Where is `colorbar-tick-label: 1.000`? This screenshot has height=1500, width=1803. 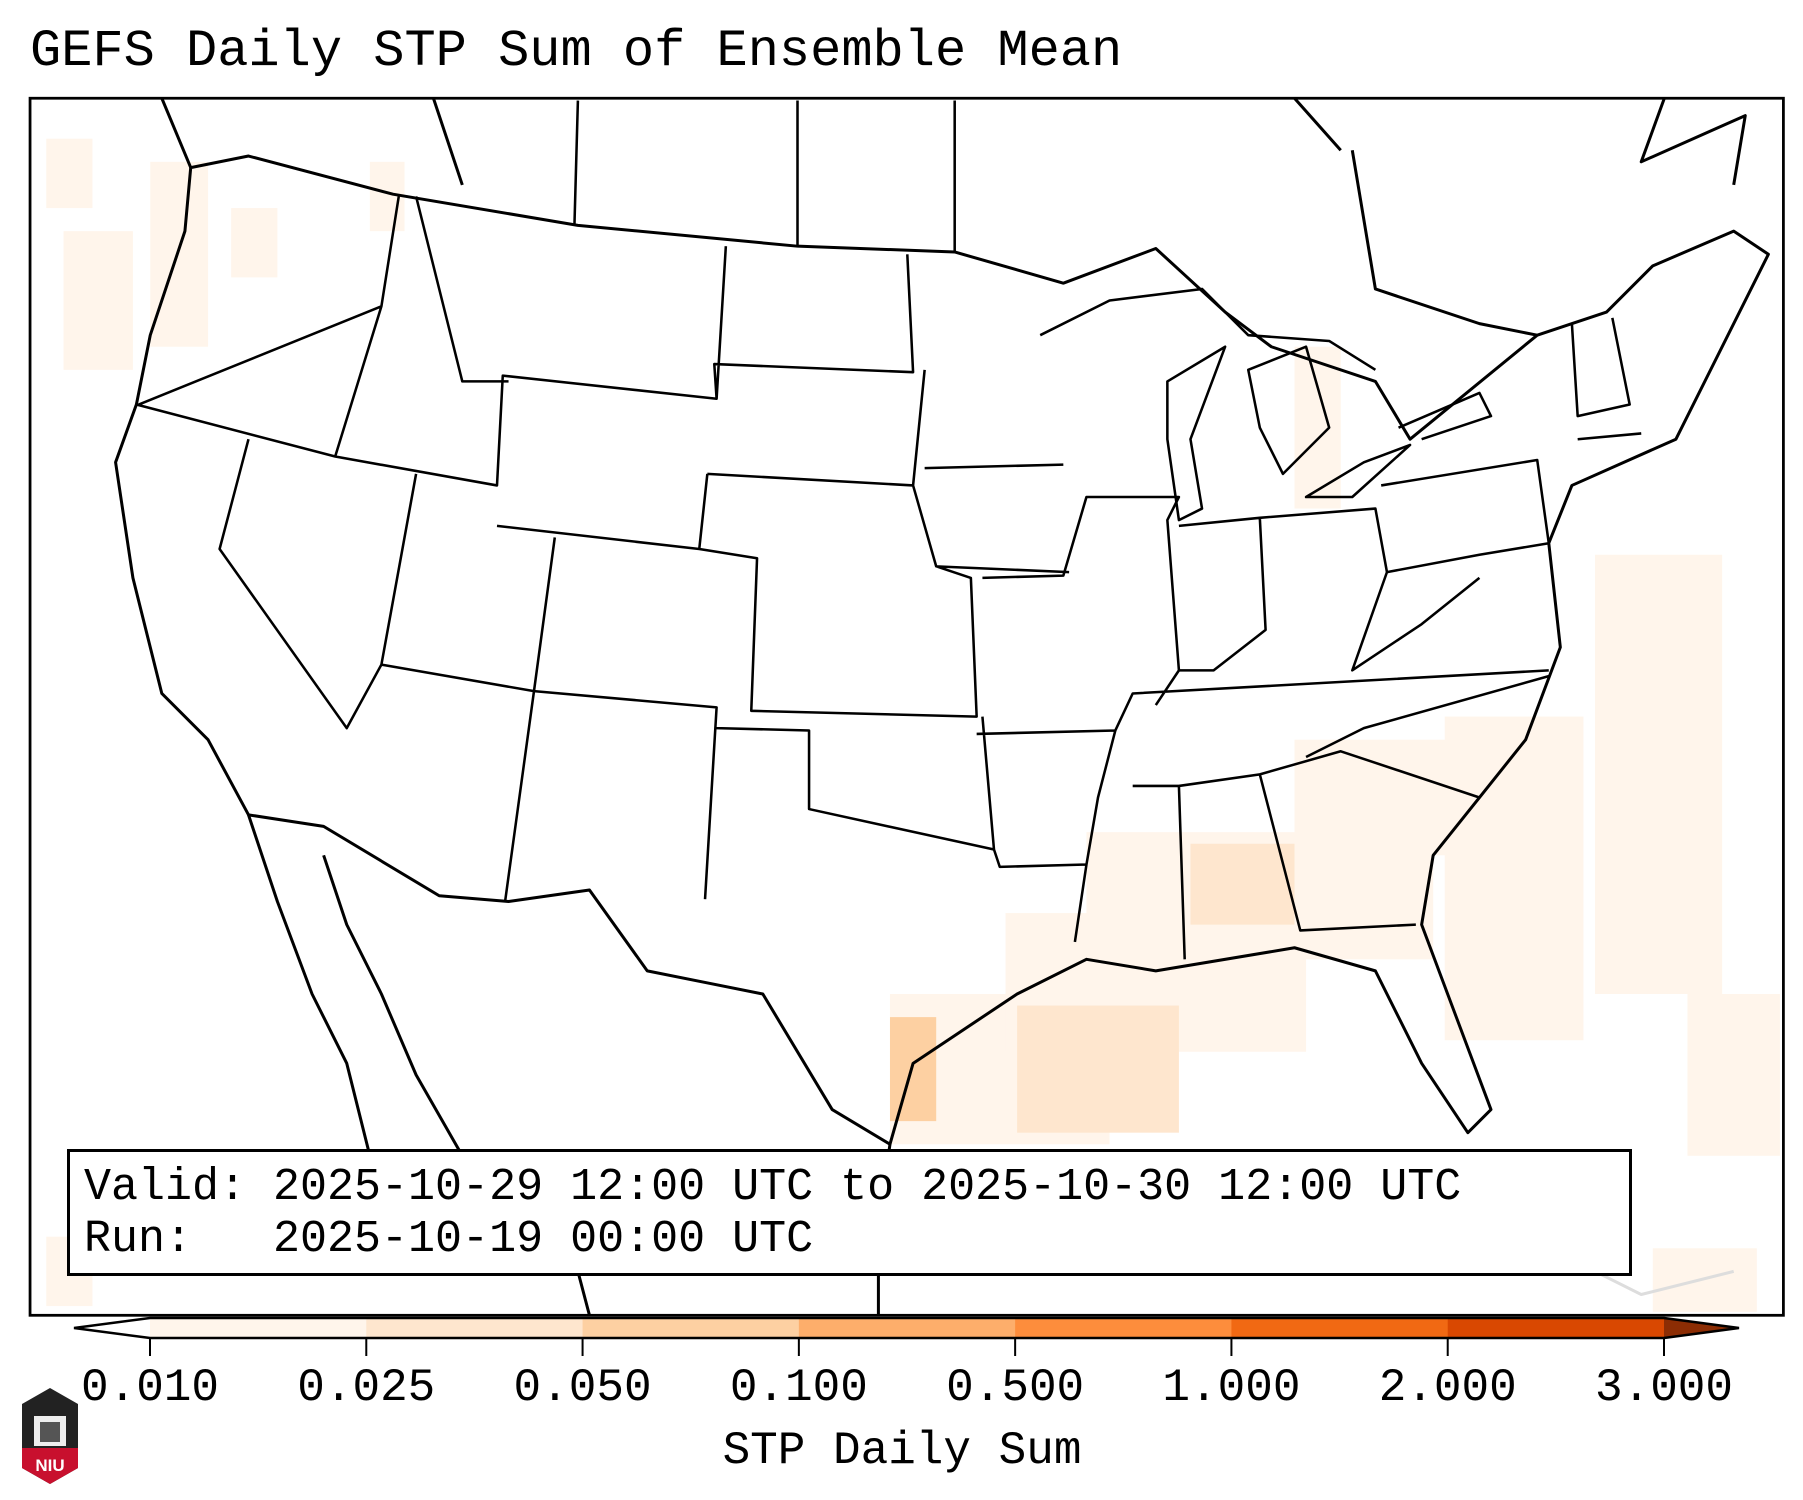 colorbar-tick-label: 1.000 is located at coordinates (1231, 1388).